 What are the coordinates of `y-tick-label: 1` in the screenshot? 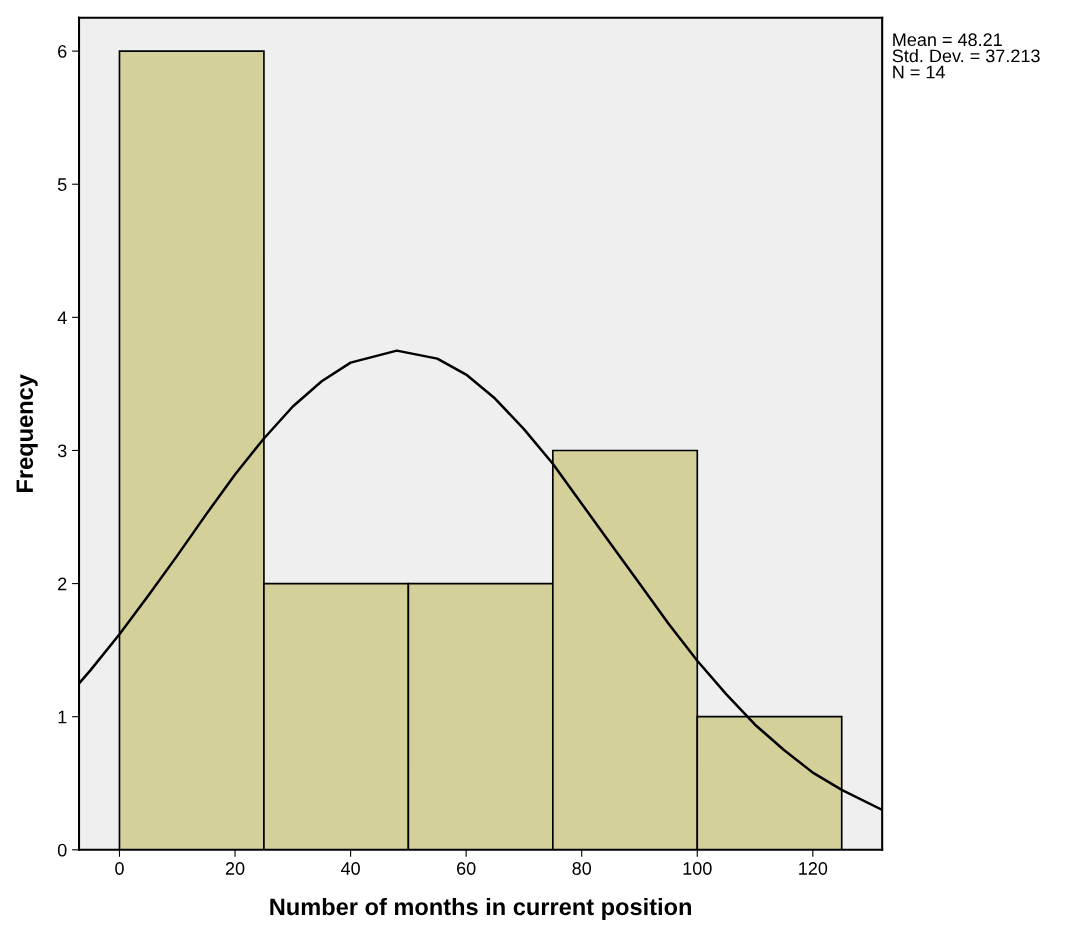 It's located at (62, 717).